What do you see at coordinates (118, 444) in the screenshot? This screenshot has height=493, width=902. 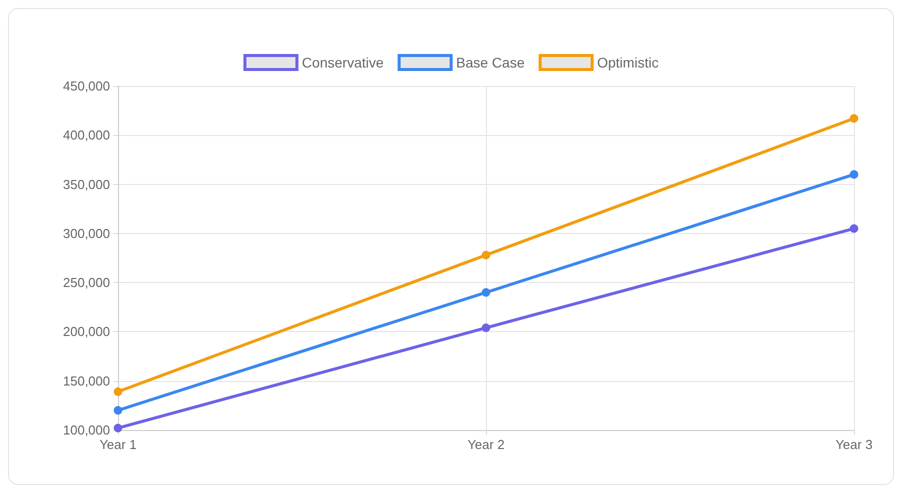 I see `x-tick-label: Year 1` at bounding box center [118, 444].